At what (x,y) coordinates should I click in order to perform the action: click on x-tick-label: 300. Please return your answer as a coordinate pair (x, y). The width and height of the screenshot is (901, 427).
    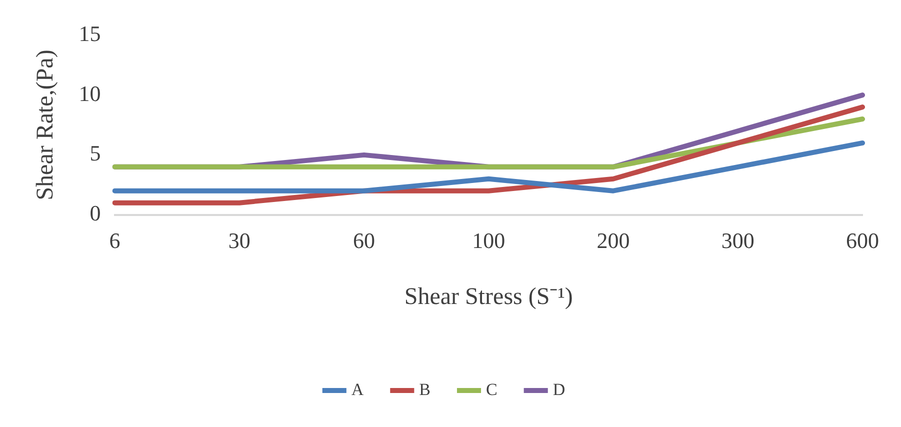
    Looking at the image, I should click on (737, 240).